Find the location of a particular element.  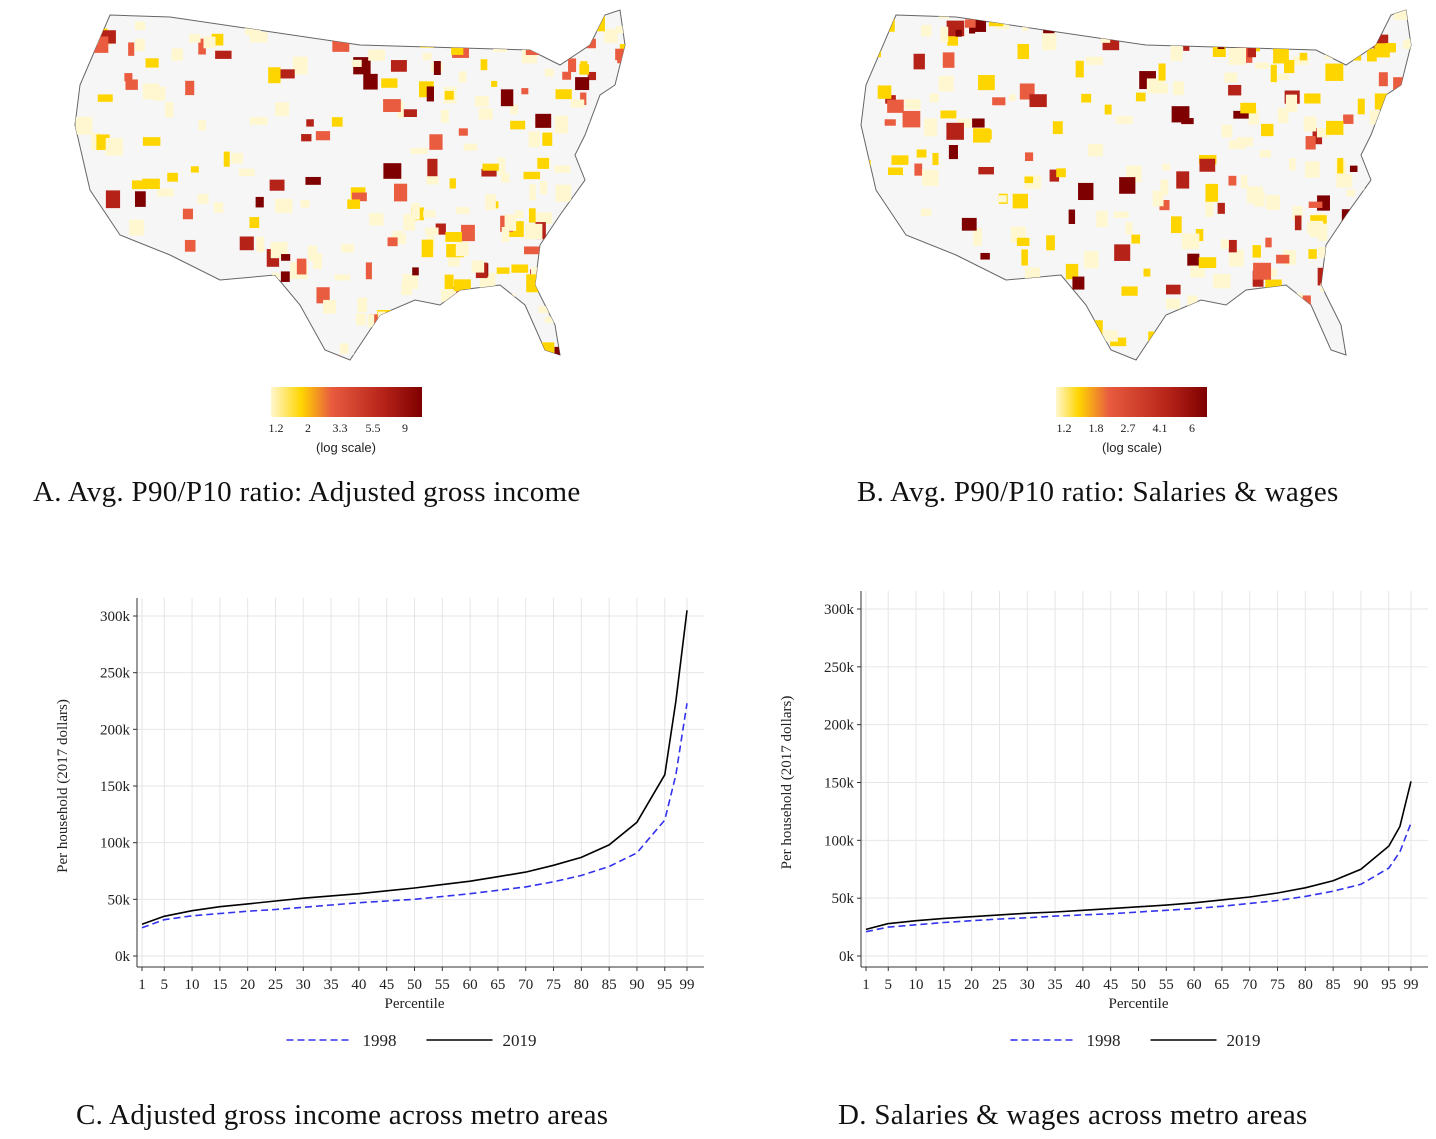

y-tick-label: 250k is located at coordinates (115, 674).